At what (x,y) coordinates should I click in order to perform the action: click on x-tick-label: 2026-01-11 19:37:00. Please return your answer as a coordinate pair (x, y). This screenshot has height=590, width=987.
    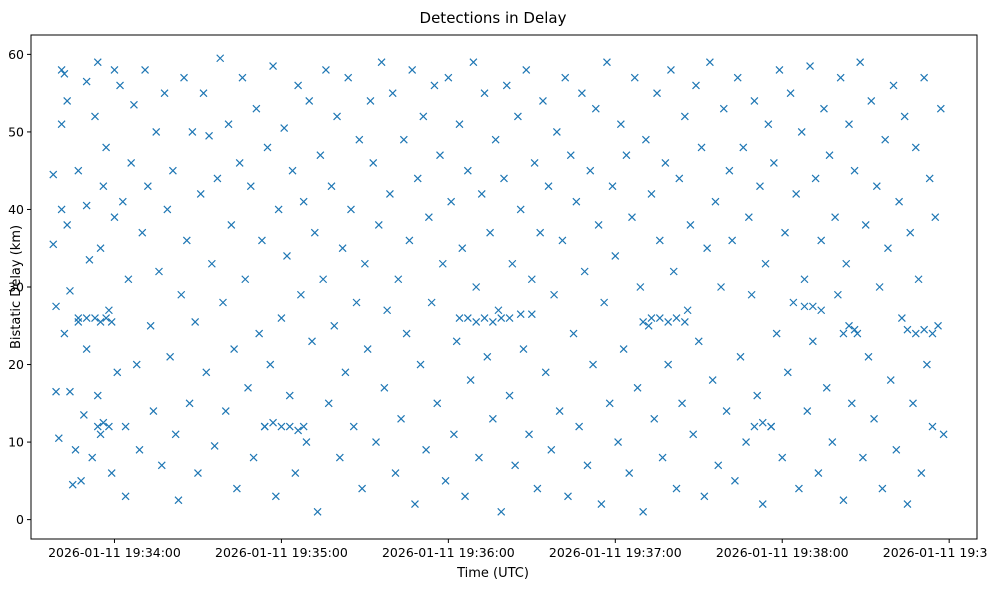
    Looking at the image, I should click on (615, 552).